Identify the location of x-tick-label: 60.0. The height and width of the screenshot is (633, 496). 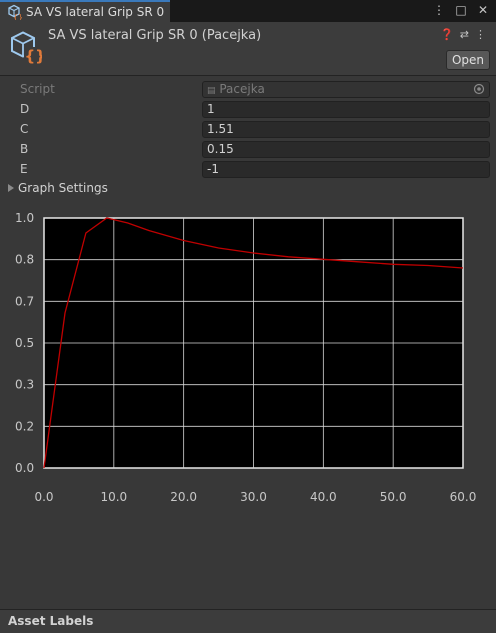
(463, 497).